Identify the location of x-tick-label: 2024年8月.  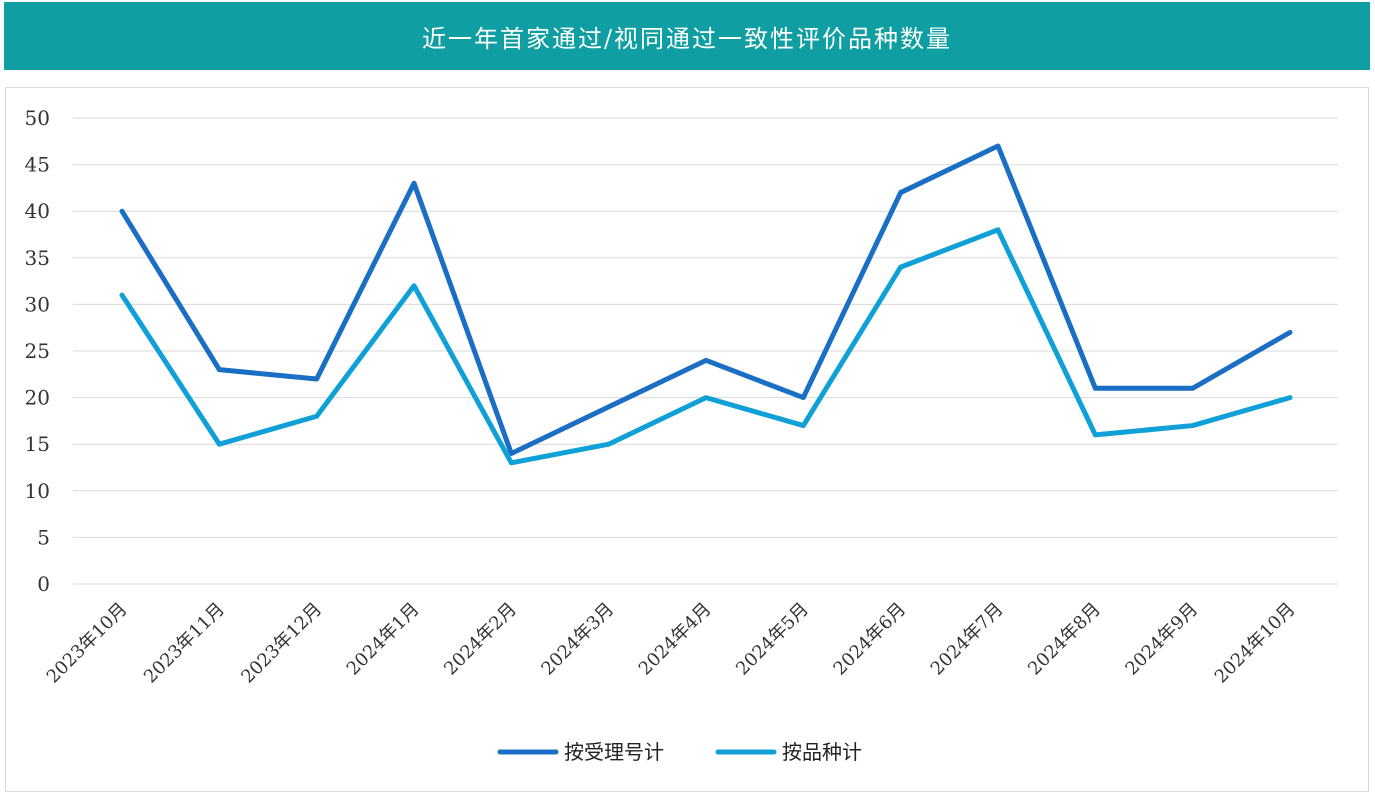
(1064, 639).